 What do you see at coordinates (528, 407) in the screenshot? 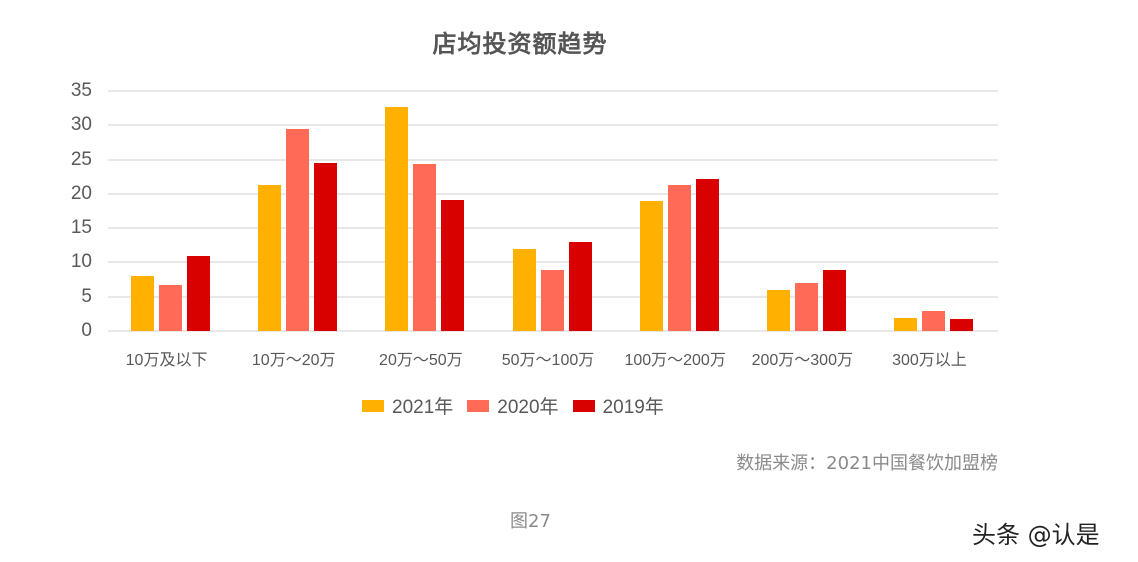
I see `legend-label: 2020年` at bounding box center [528, 407].